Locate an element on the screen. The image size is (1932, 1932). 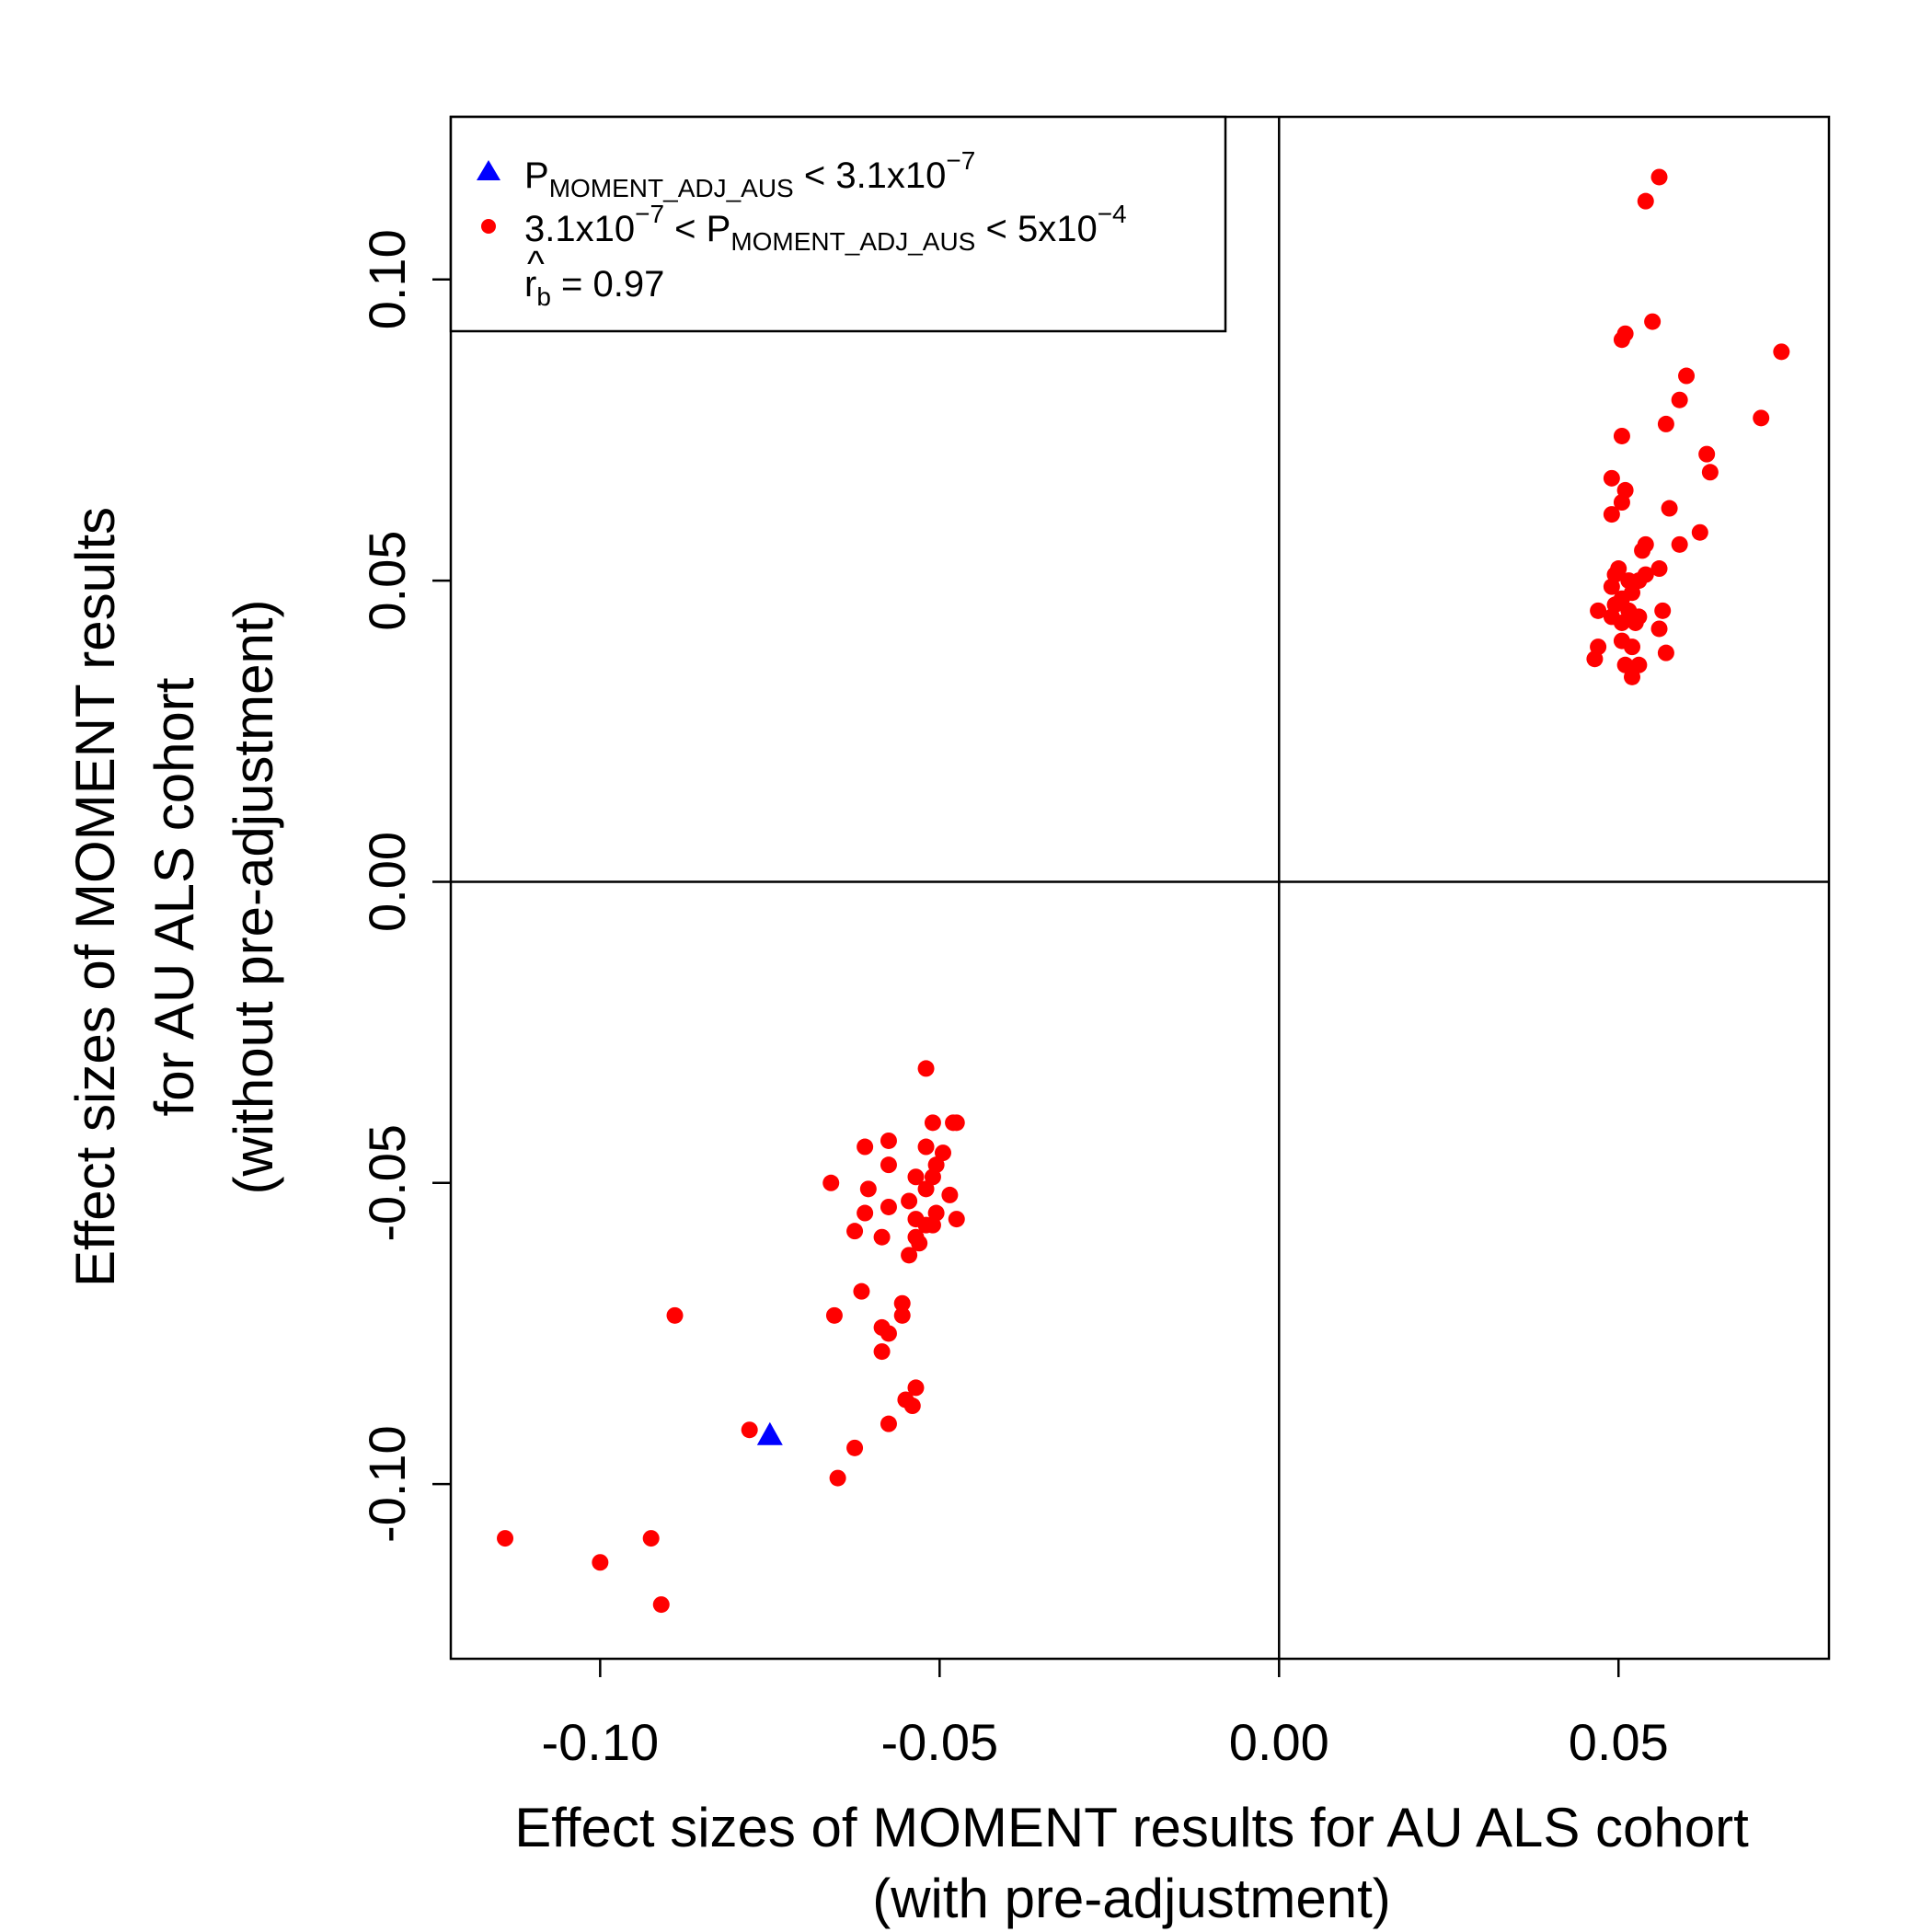
legend-entry-2-before-sup: −7 is located at coordinates (649, 214).